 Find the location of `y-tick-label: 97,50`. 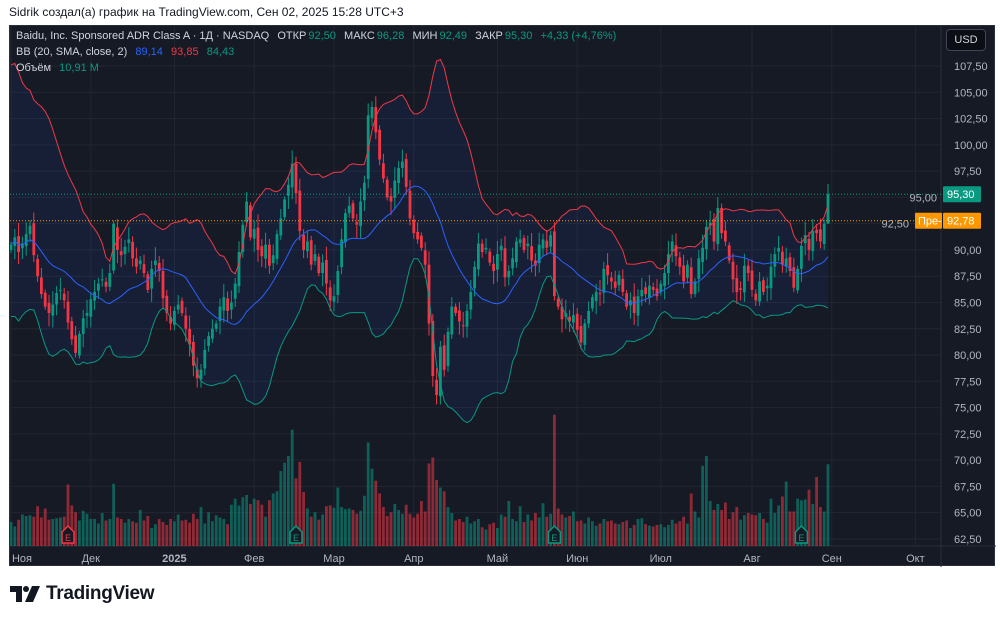

y-tick-label: 97,50 is located at coordinates (968, 172).